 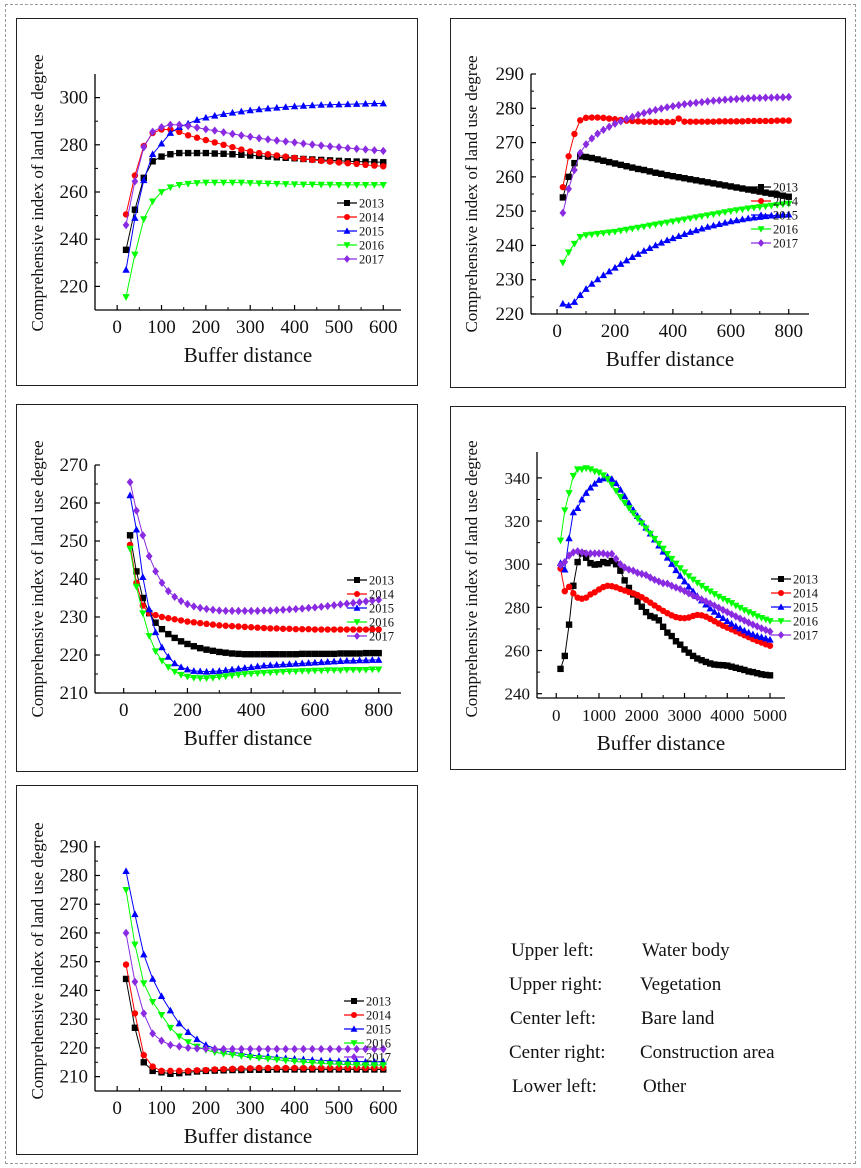 What do you see at coordinates (74, 1077) in the screenshot?
I see `y-tick-label: 210` at bounding box center [74, 1077].